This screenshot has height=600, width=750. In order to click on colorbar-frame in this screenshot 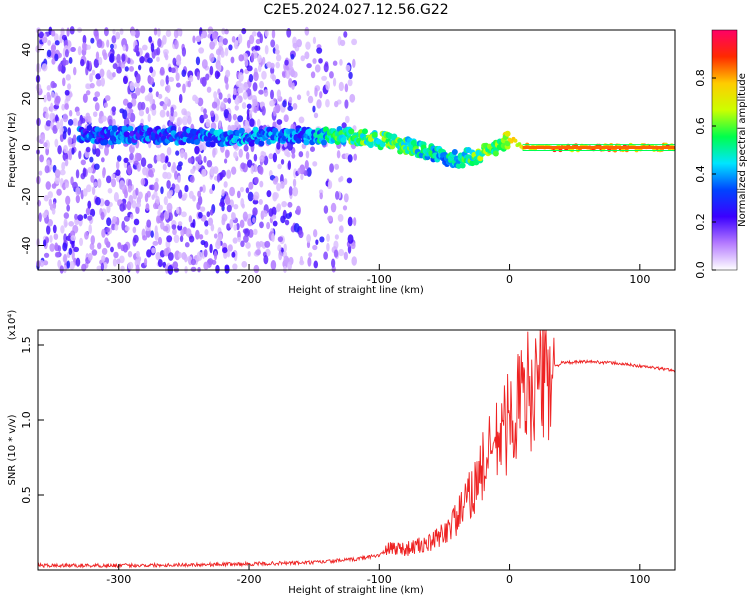, I will do `click(724, 150)`.